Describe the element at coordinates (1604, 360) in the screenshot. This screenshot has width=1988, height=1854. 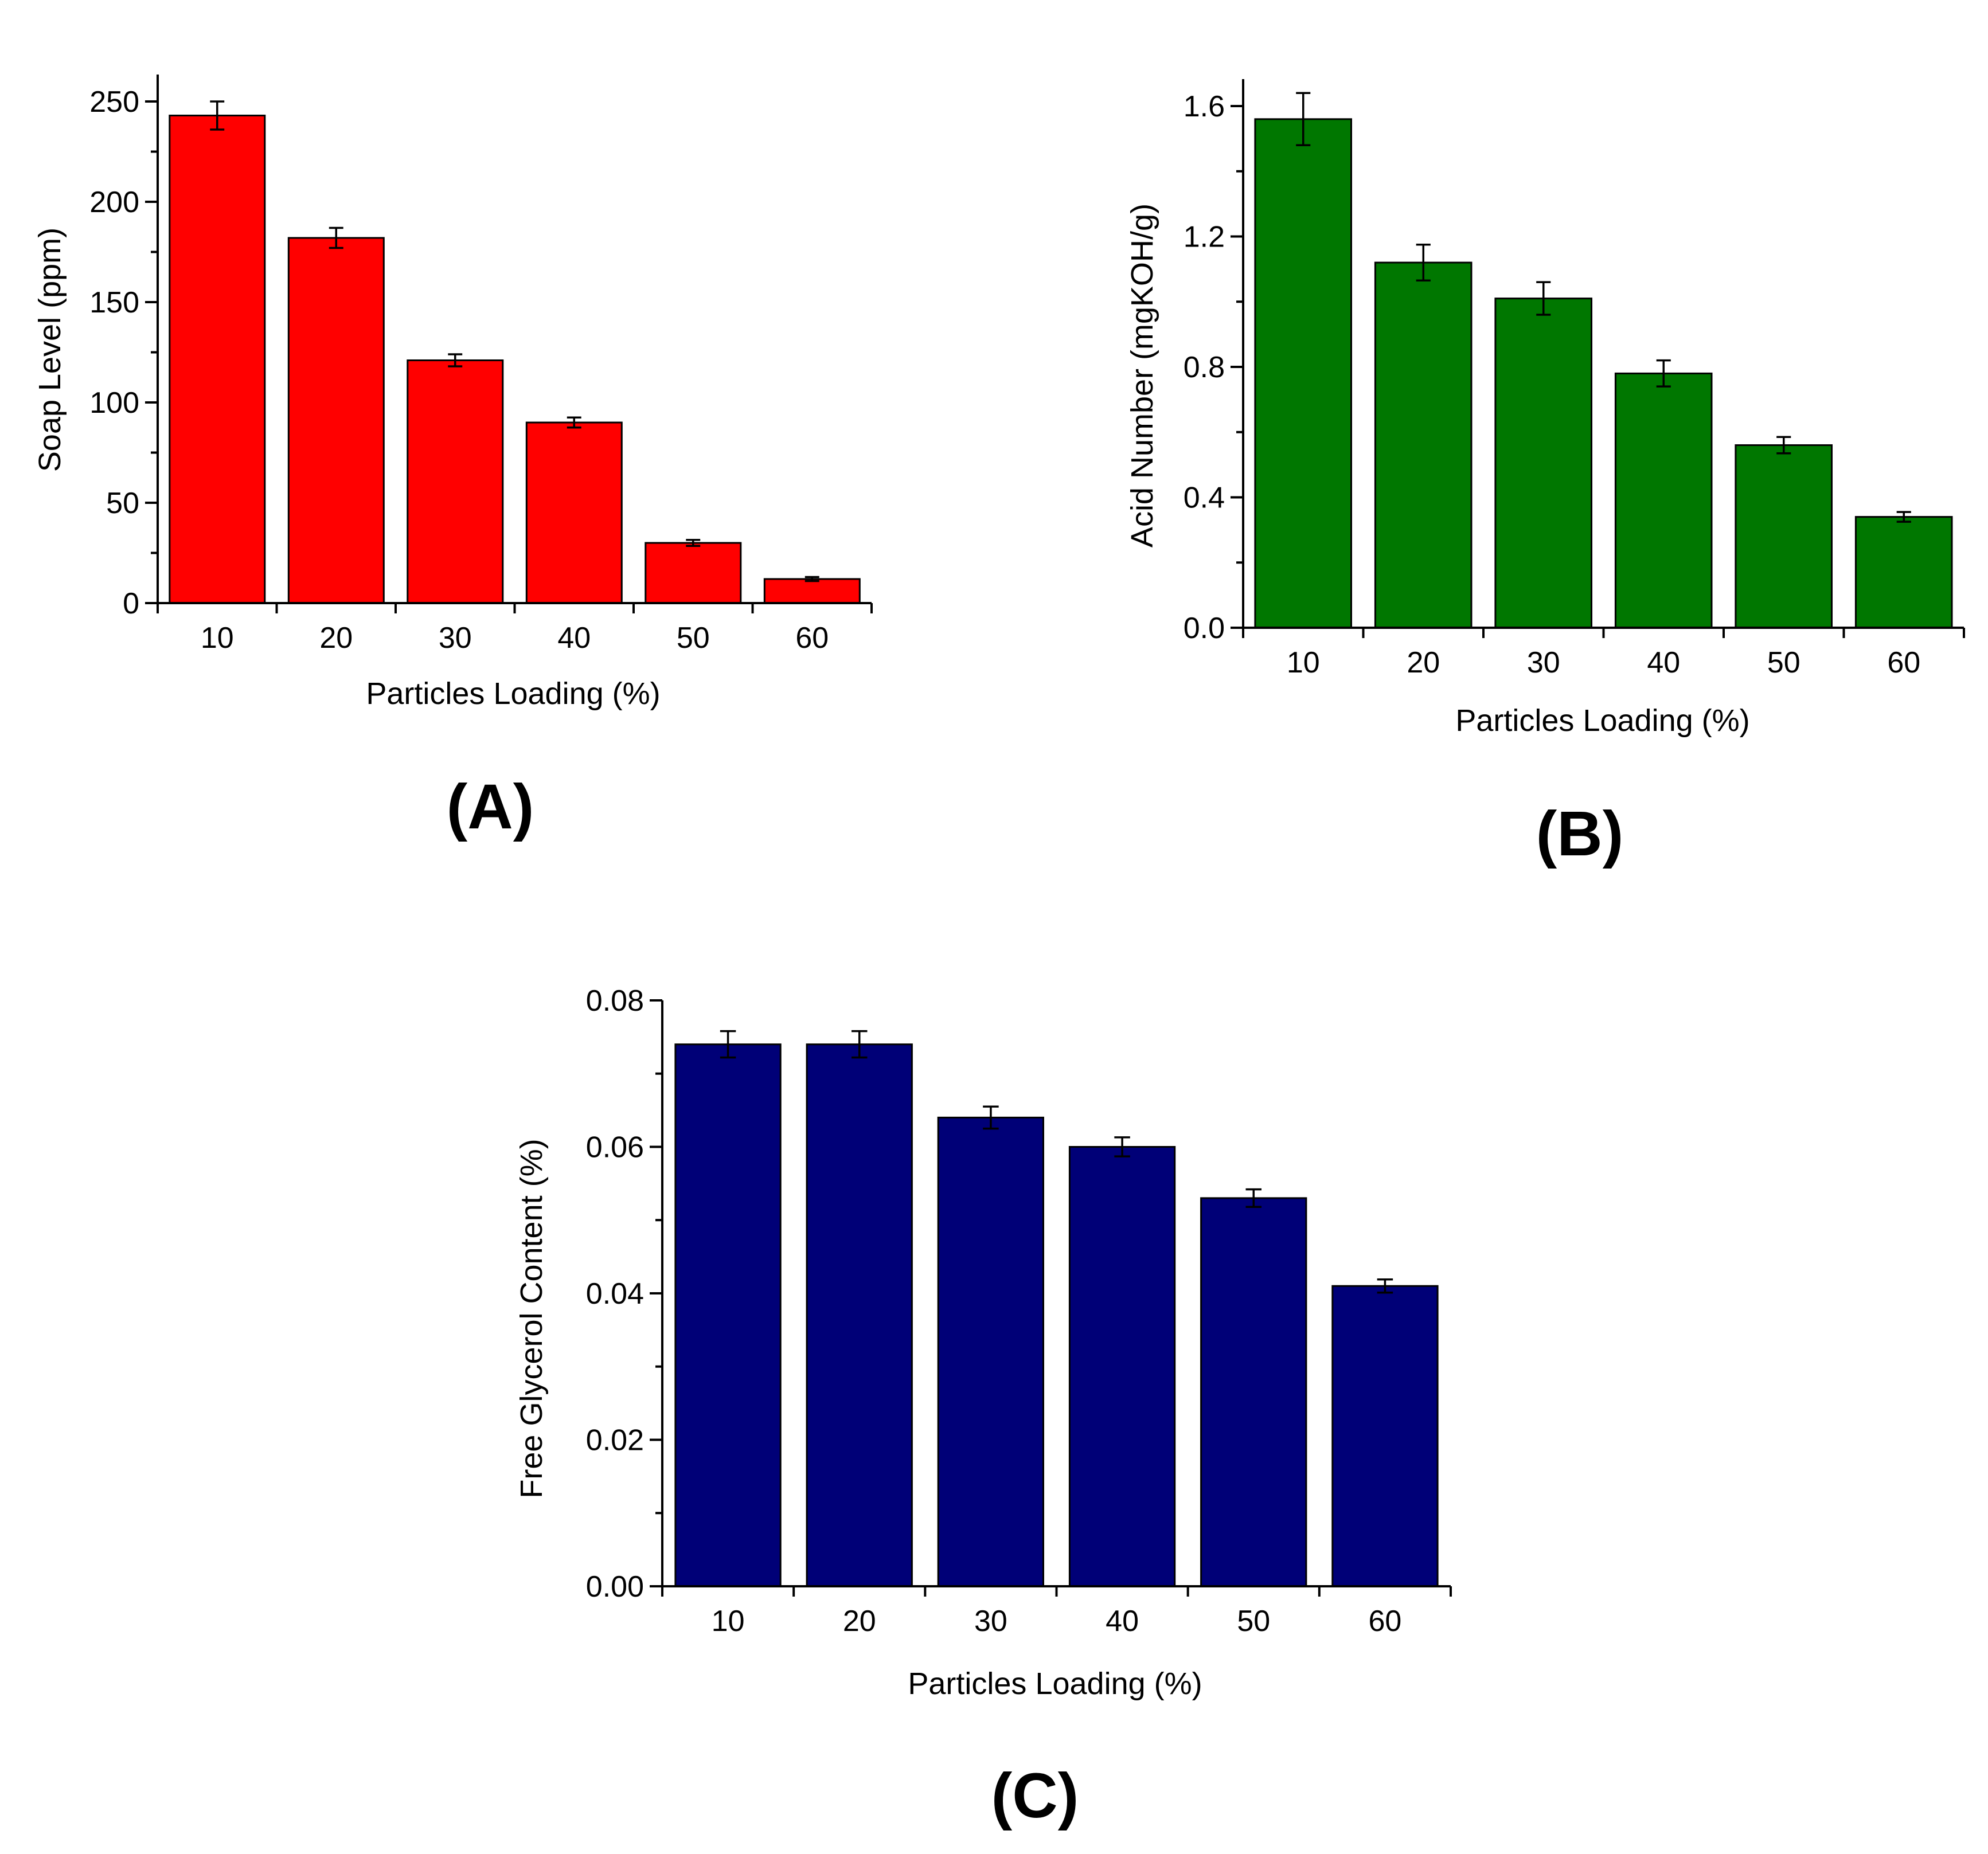
I see `panel-b-marks` at that location.